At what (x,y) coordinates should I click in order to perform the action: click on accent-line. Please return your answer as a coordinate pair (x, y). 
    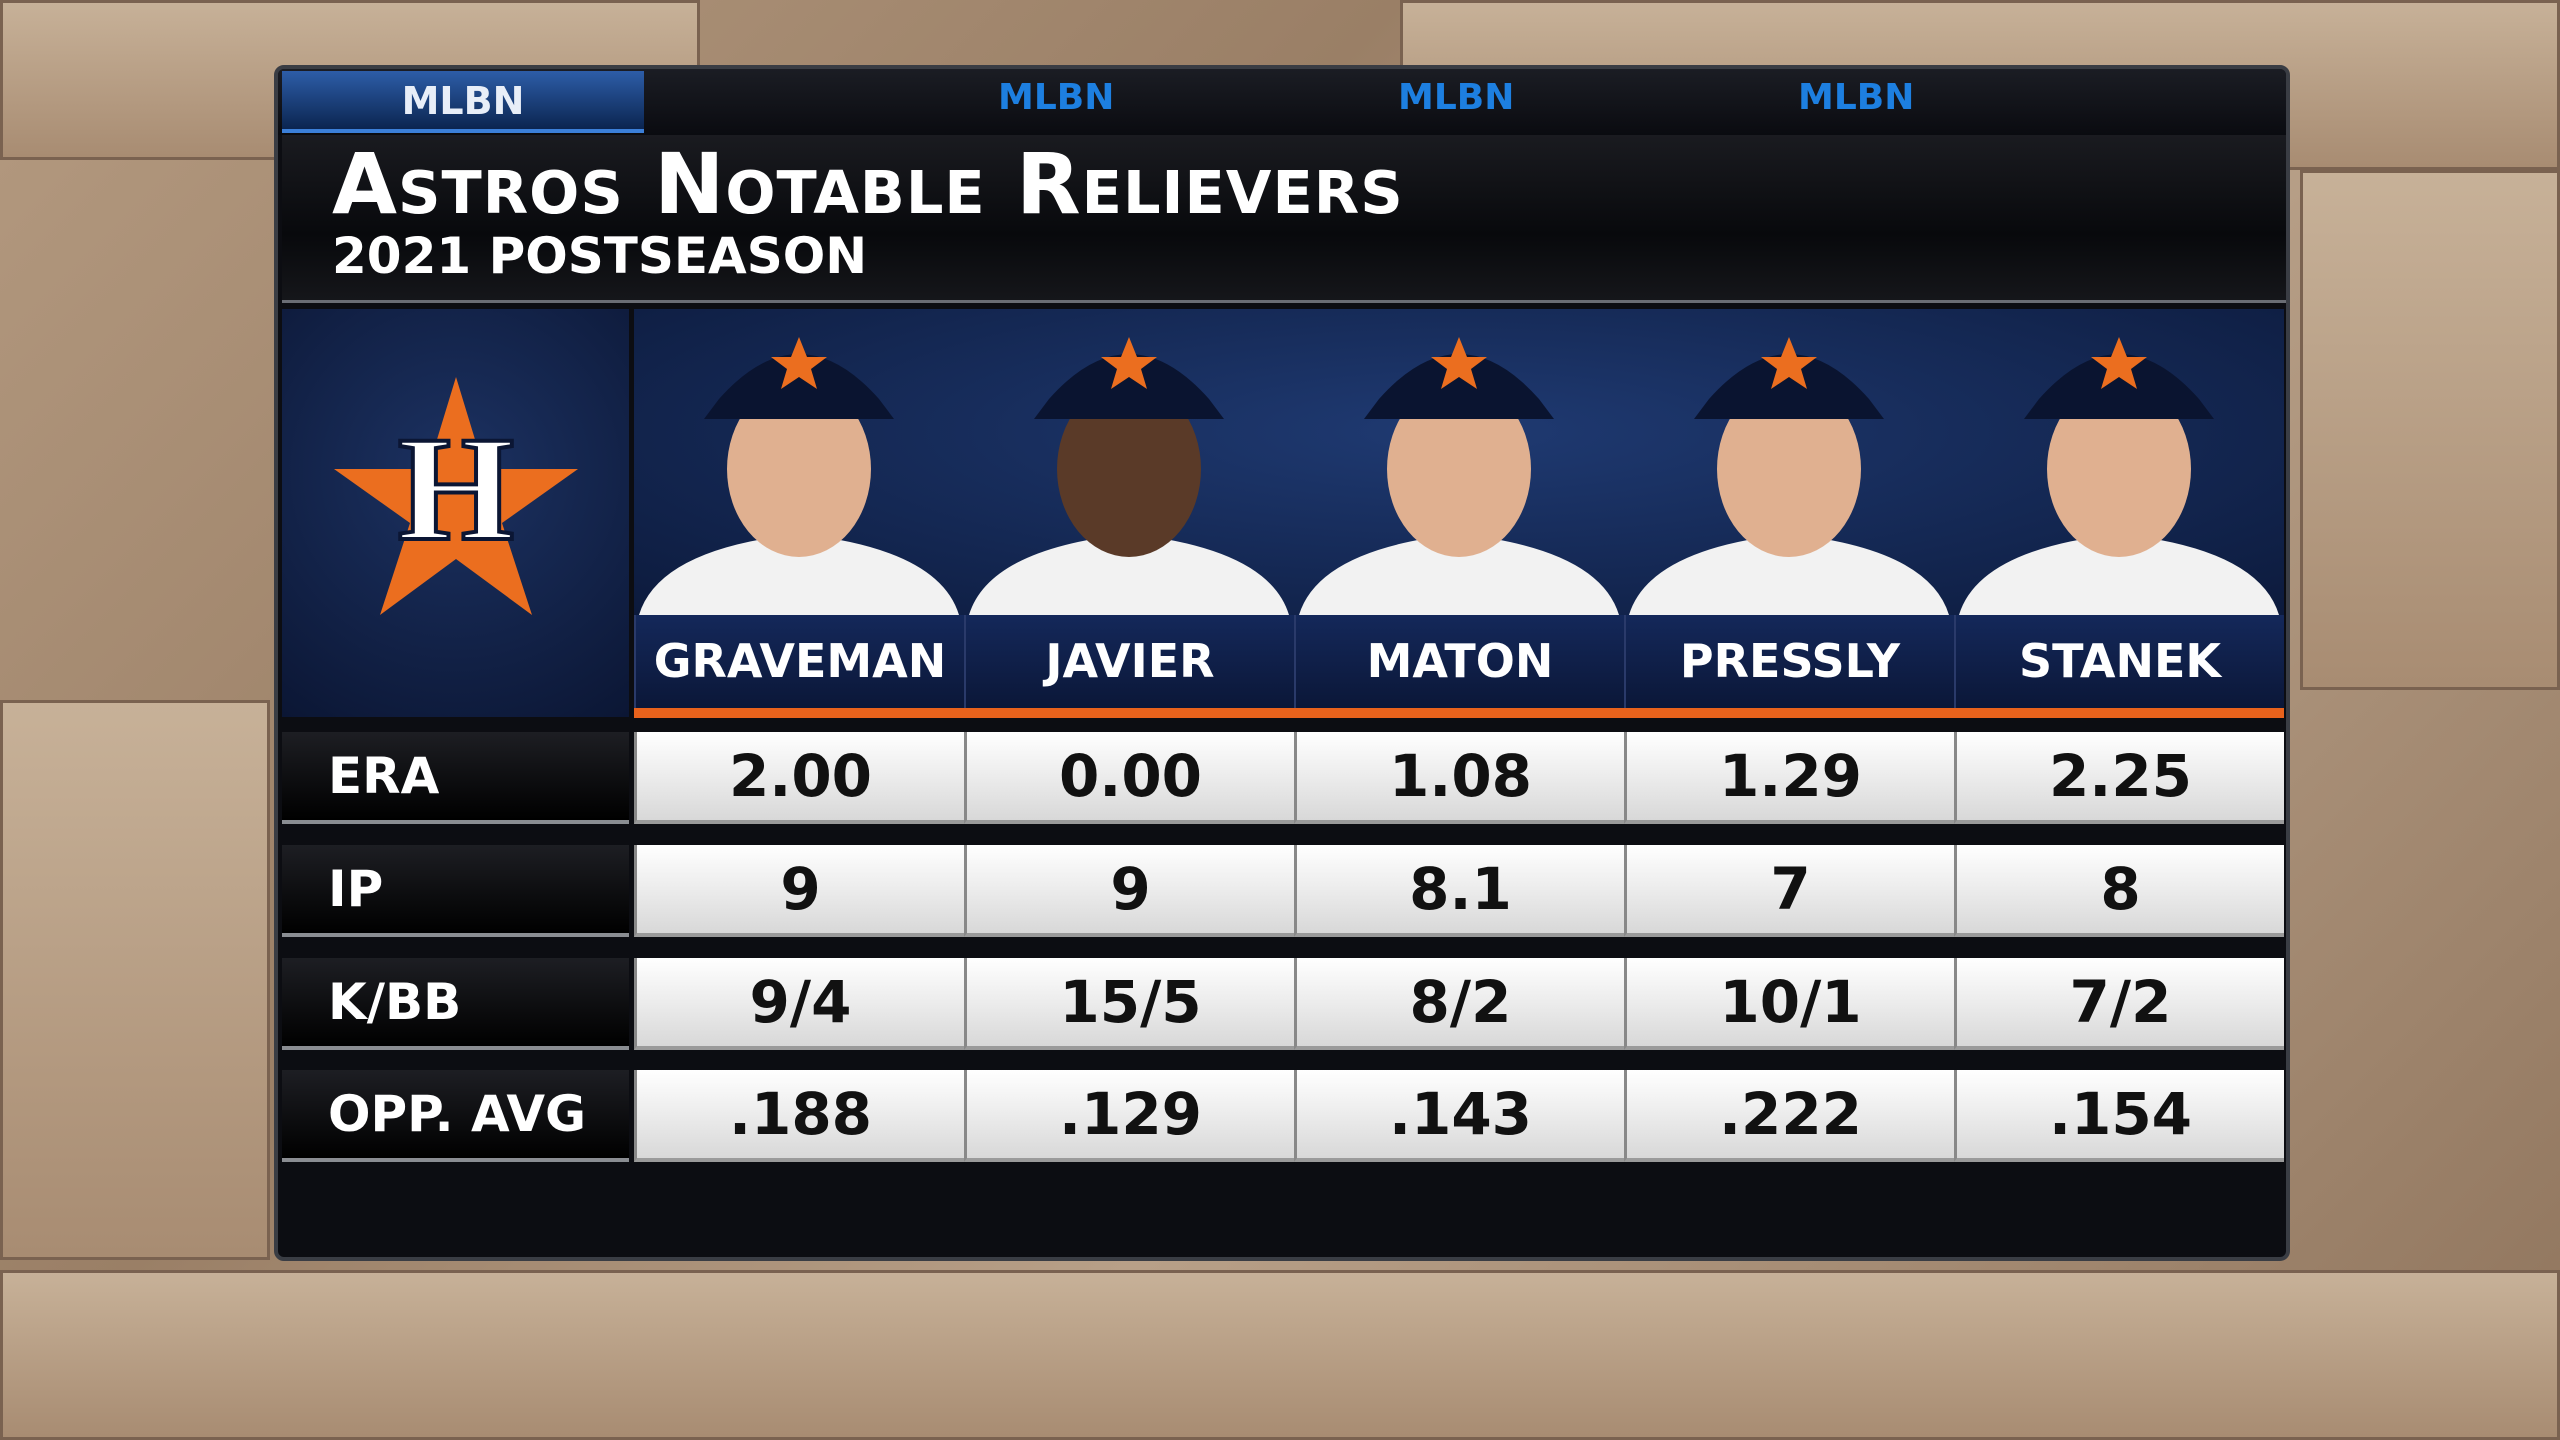
    Looking at the image, I should click on (1459, 713).